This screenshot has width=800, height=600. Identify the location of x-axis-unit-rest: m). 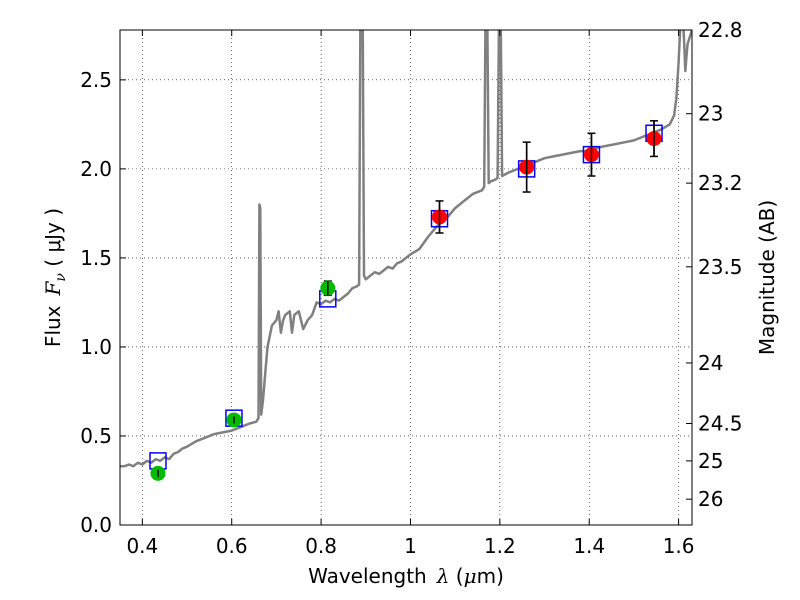
(490, 576).